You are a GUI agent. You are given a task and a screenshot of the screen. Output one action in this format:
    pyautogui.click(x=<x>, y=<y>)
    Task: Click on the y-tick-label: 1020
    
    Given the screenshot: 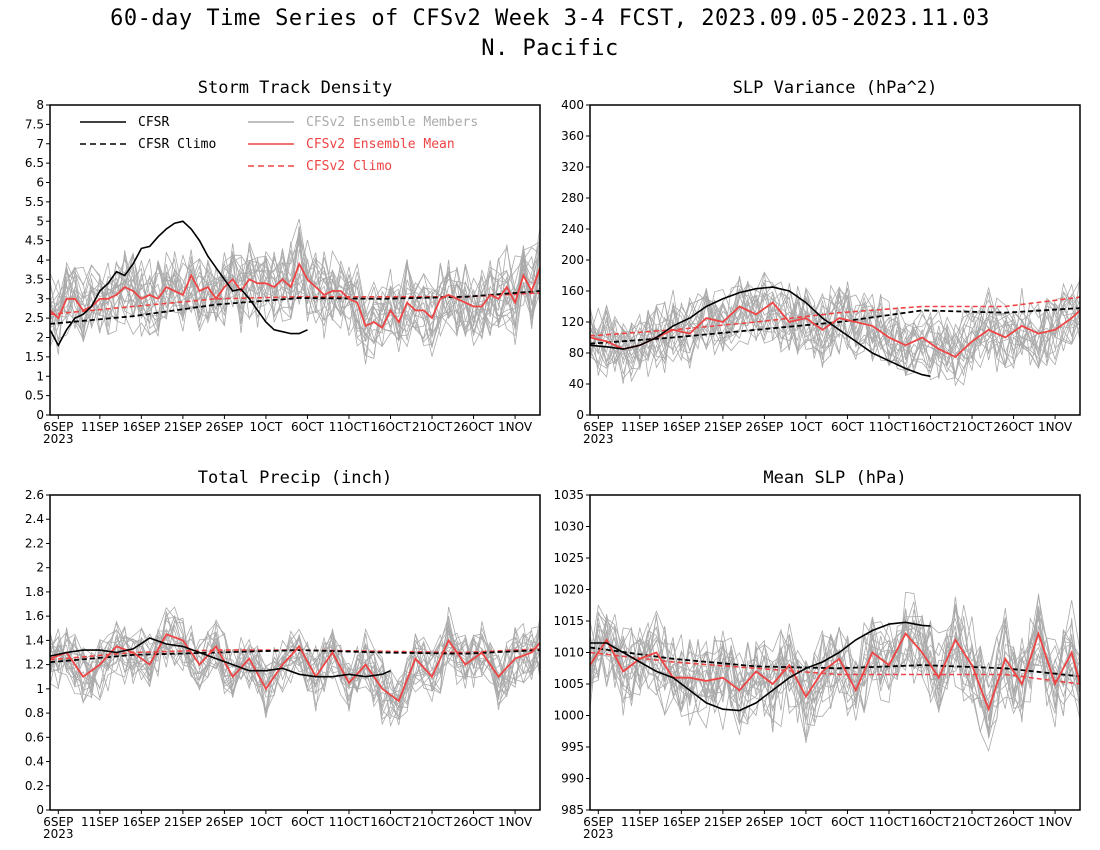 What is the action you would take?
    pyautogui.click(x=568, y=590)
    